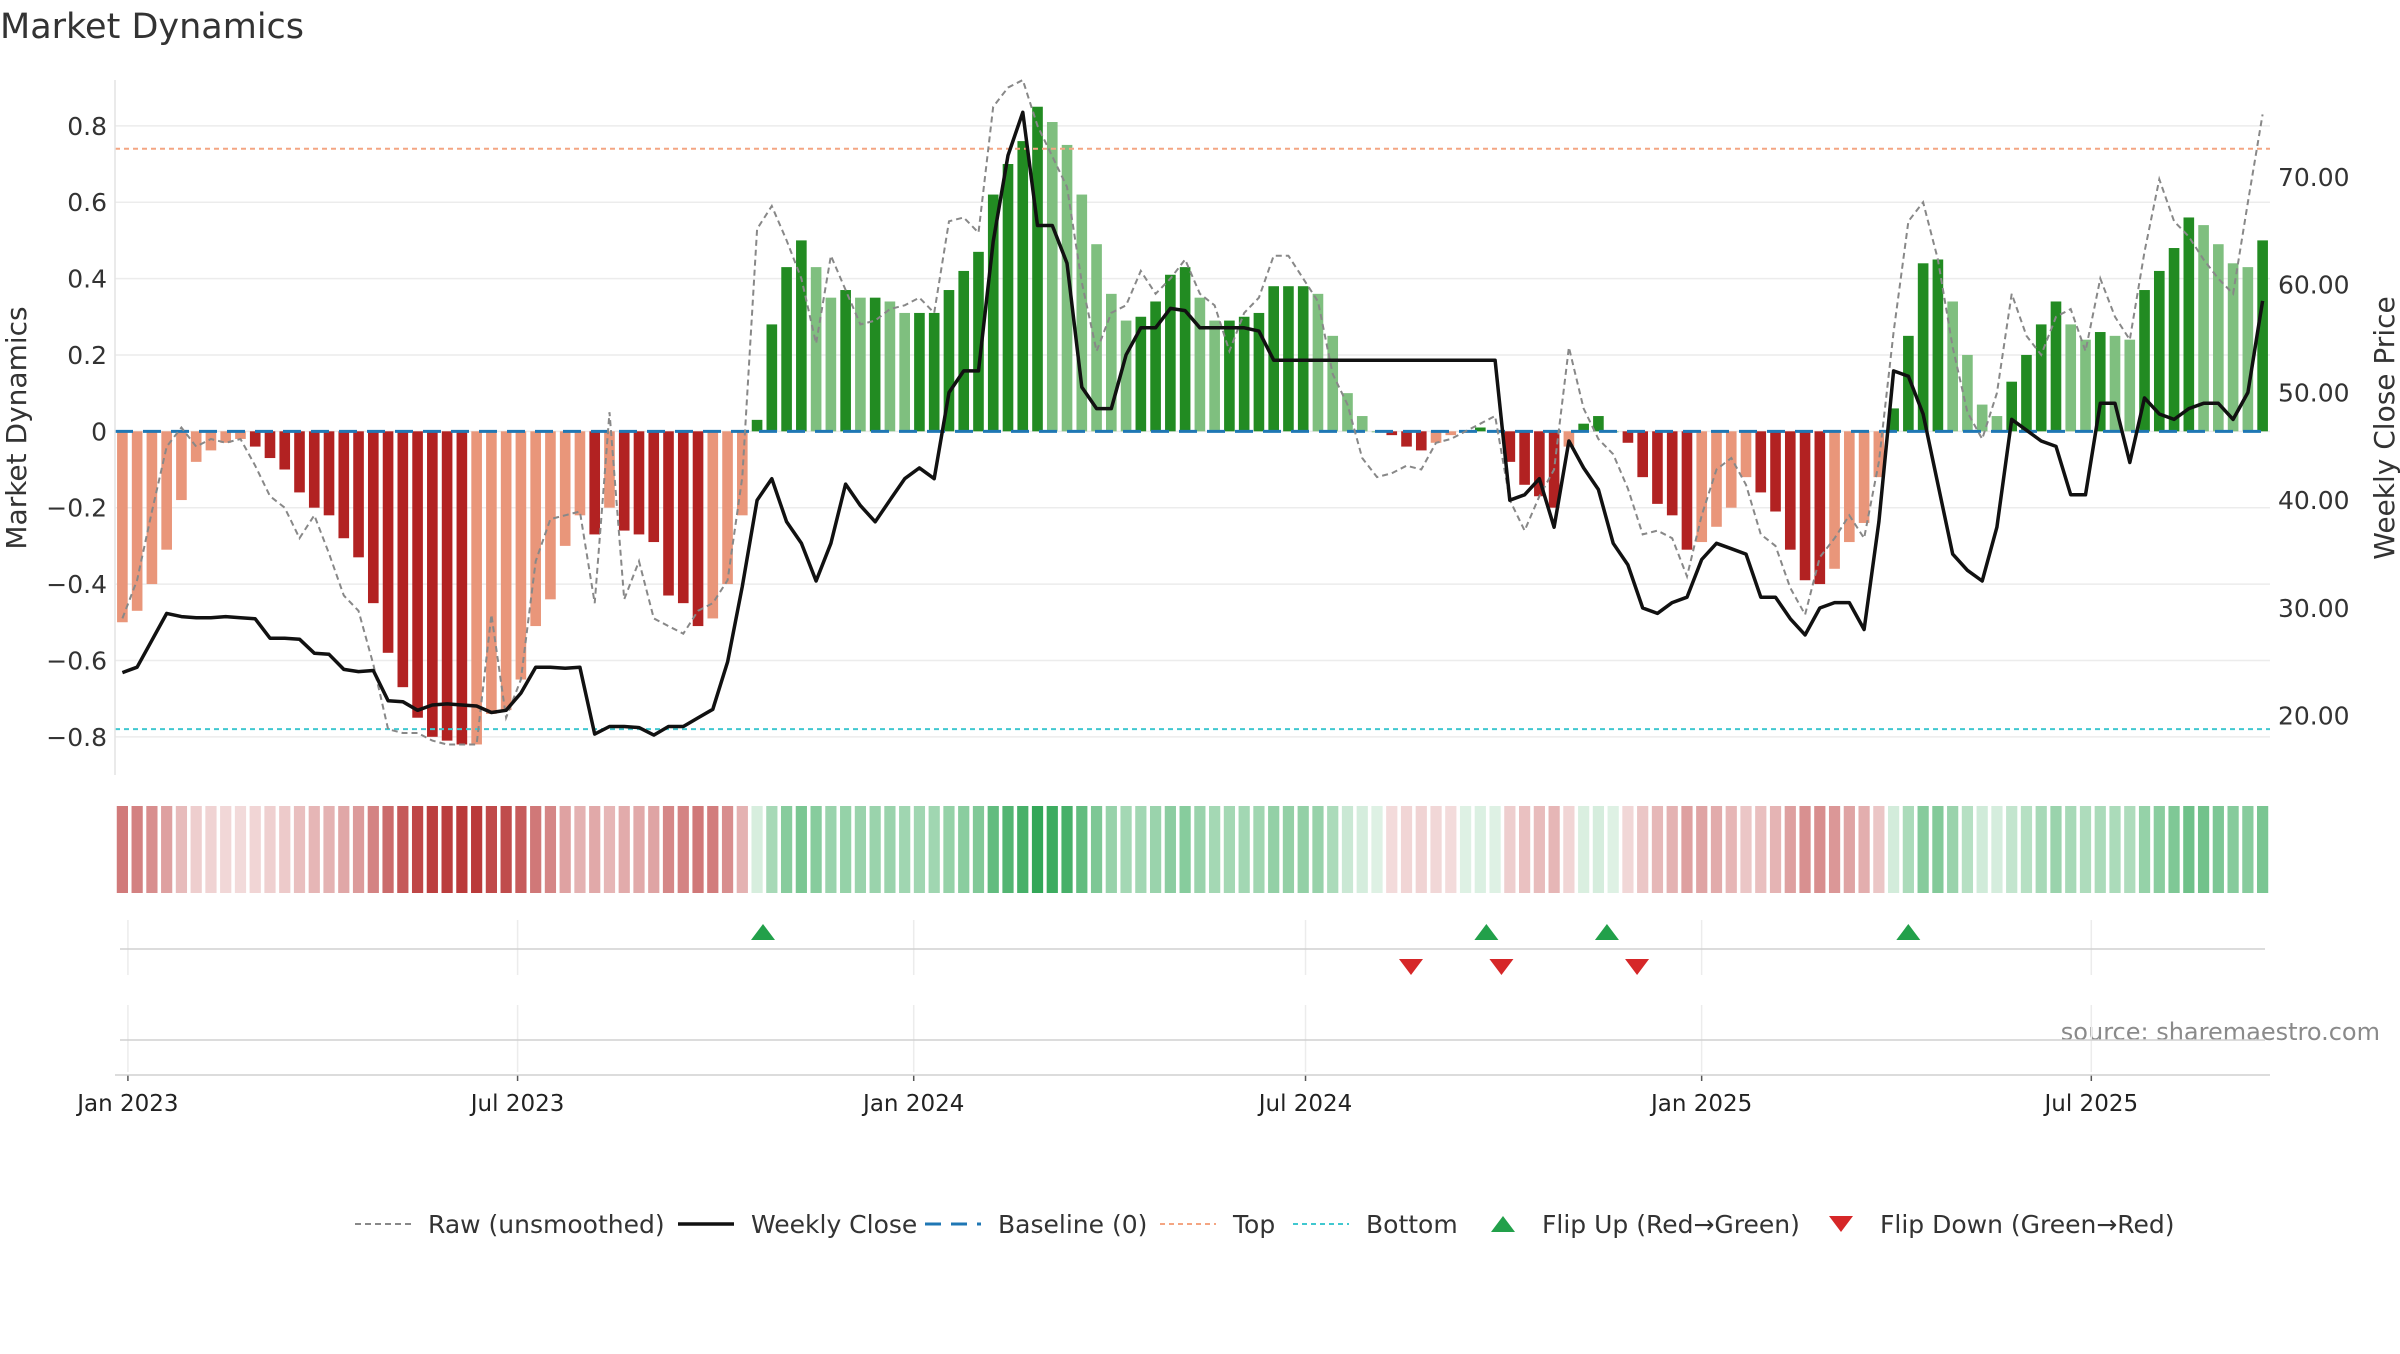  Describe the element at coordinates (76, 737) in the screenshot. I see `y-tick-label: −0.8` at that location.